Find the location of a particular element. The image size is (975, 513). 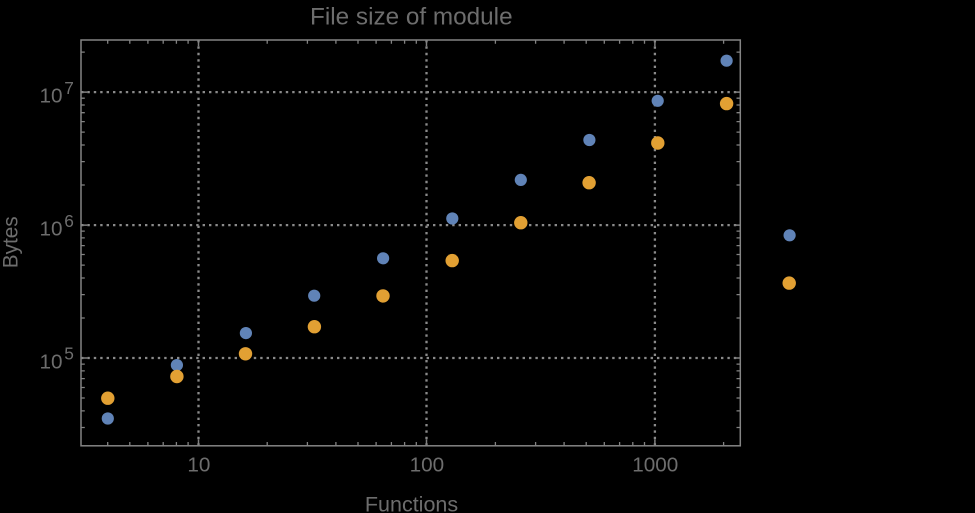

svg-text: 1000 is located at coordinates (655, 464).